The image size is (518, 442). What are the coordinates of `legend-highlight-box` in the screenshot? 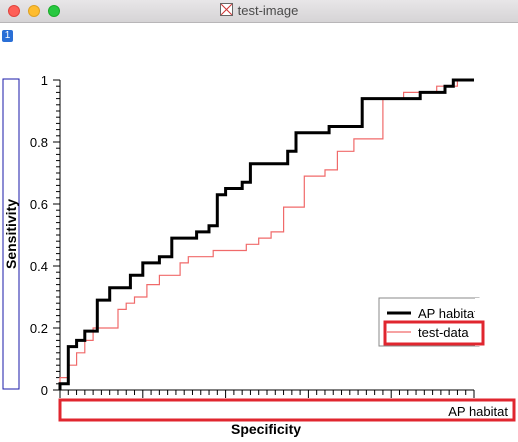 It's located at (434, 333).